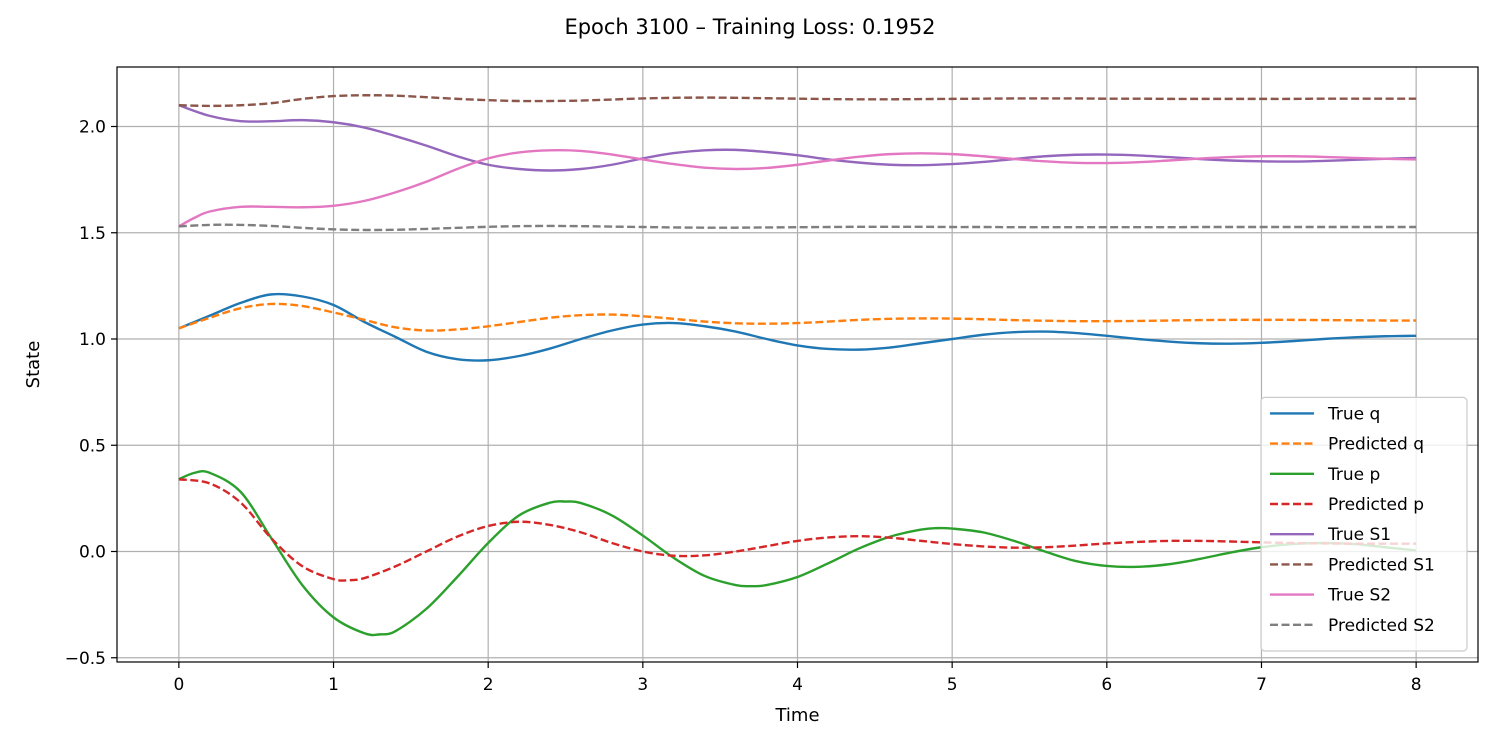  Describe the element at coordinates (1353, 475) in the screenshot. I see `legend-label-true-p: True p` at that location.